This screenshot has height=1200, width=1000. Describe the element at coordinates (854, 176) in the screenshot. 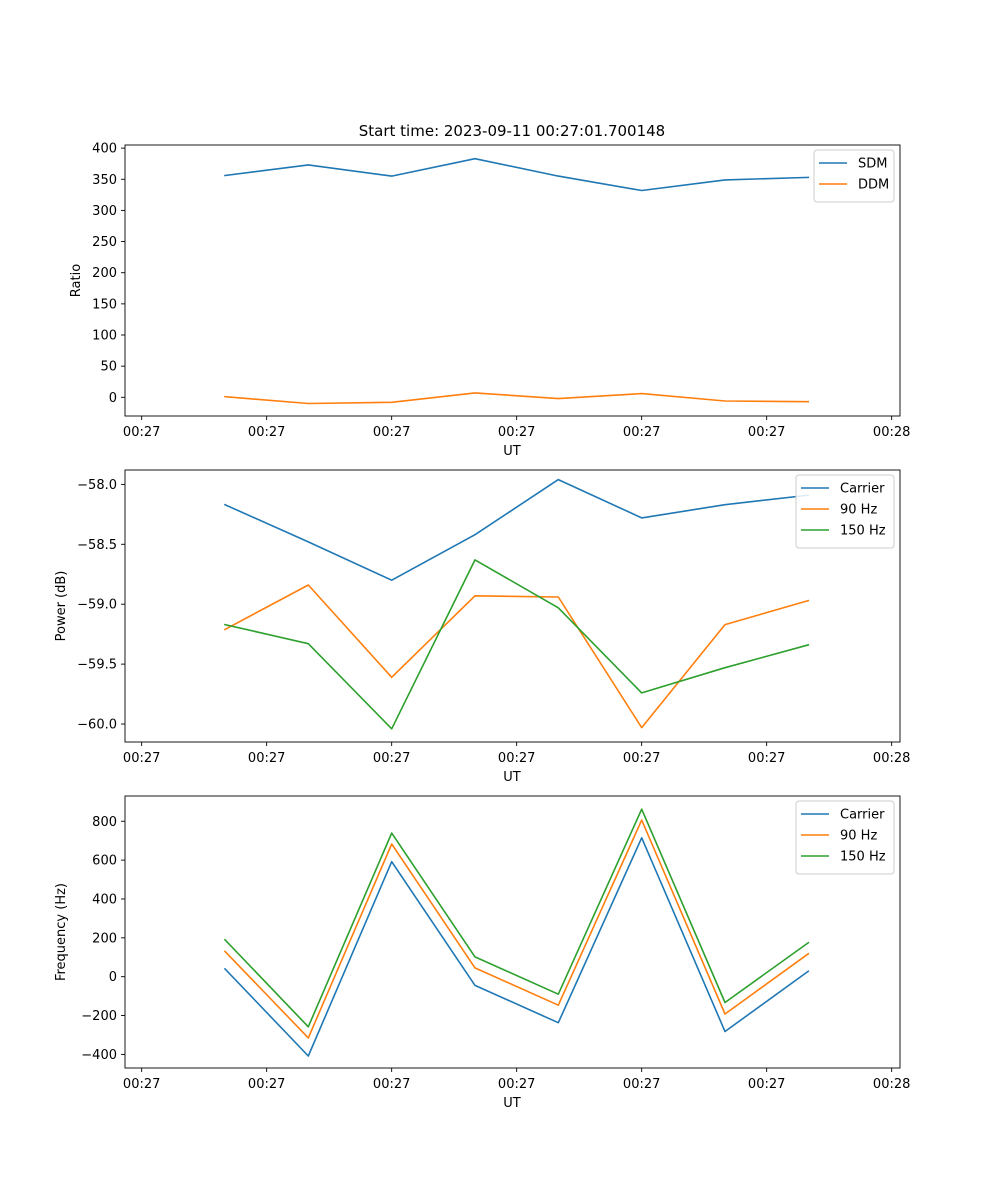

I see `legend-ratio: SDM DDM` at that location.